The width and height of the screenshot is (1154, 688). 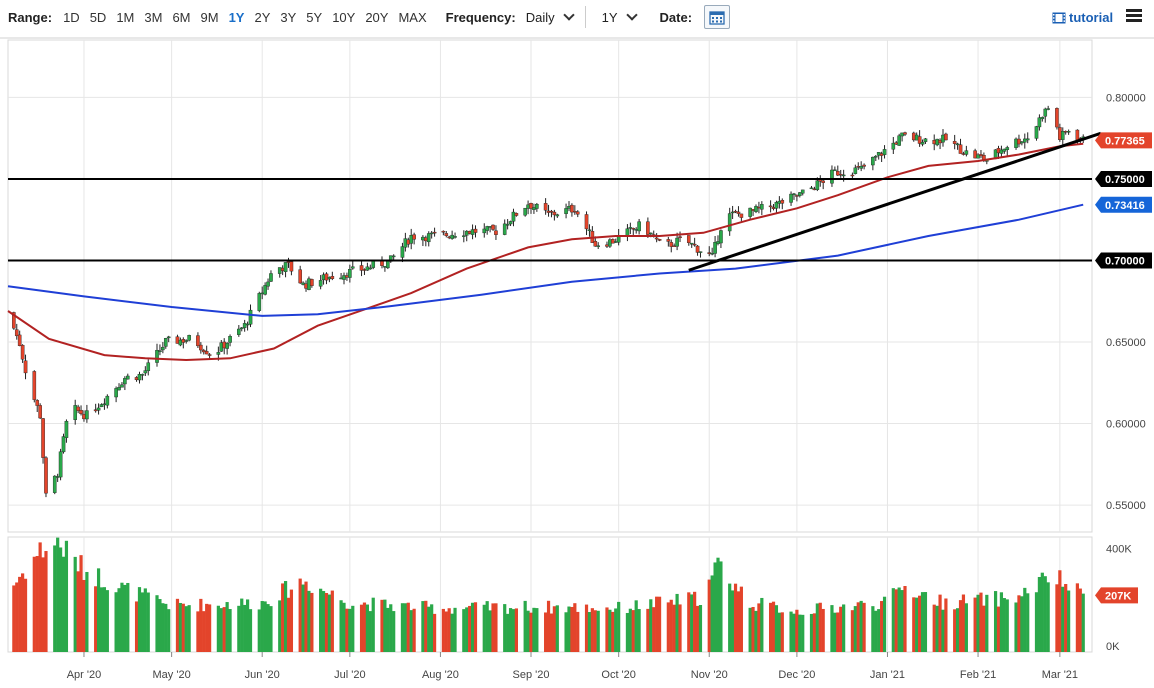 I want to click on range-button-6m: 6M, so click(x=181, y=17).